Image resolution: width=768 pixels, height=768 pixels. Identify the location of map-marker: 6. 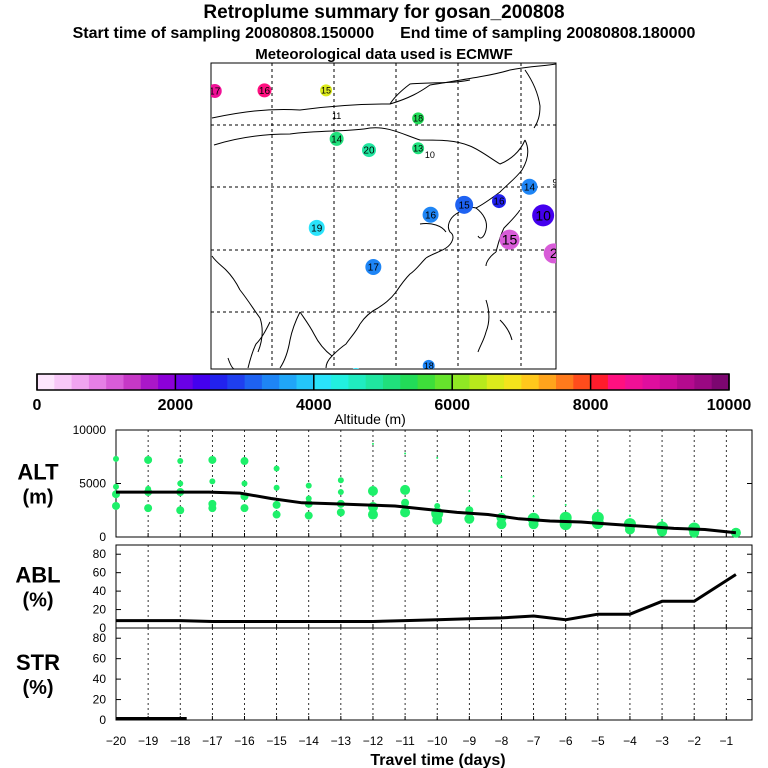
(580, 246).